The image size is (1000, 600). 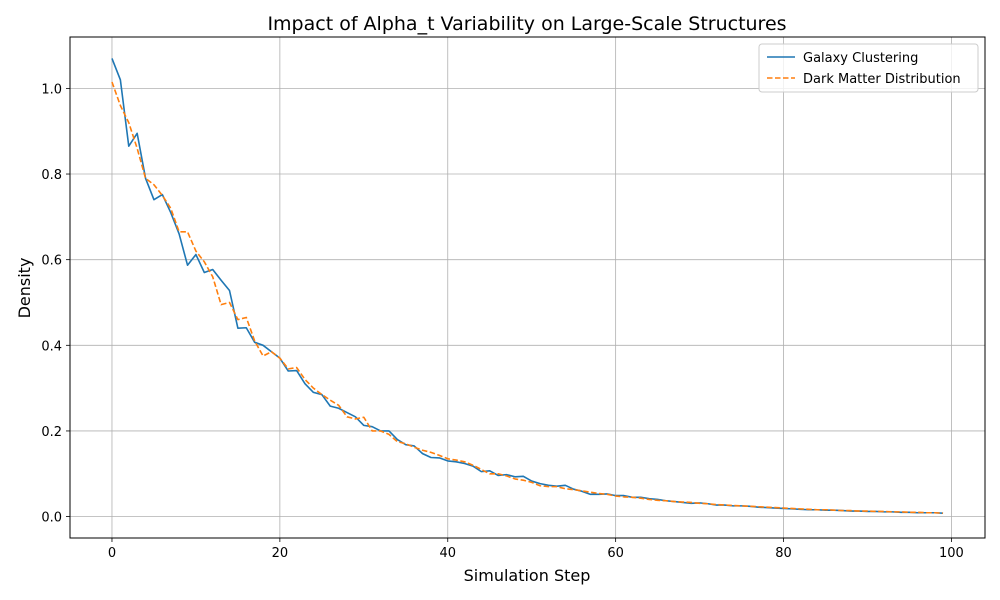 I want to click on x-tick-label: 0, so click(x=112, y=553).